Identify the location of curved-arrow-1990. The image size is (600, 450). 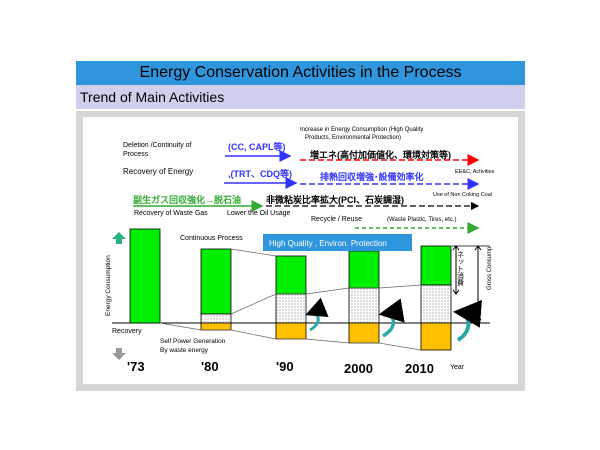
(317, 314).